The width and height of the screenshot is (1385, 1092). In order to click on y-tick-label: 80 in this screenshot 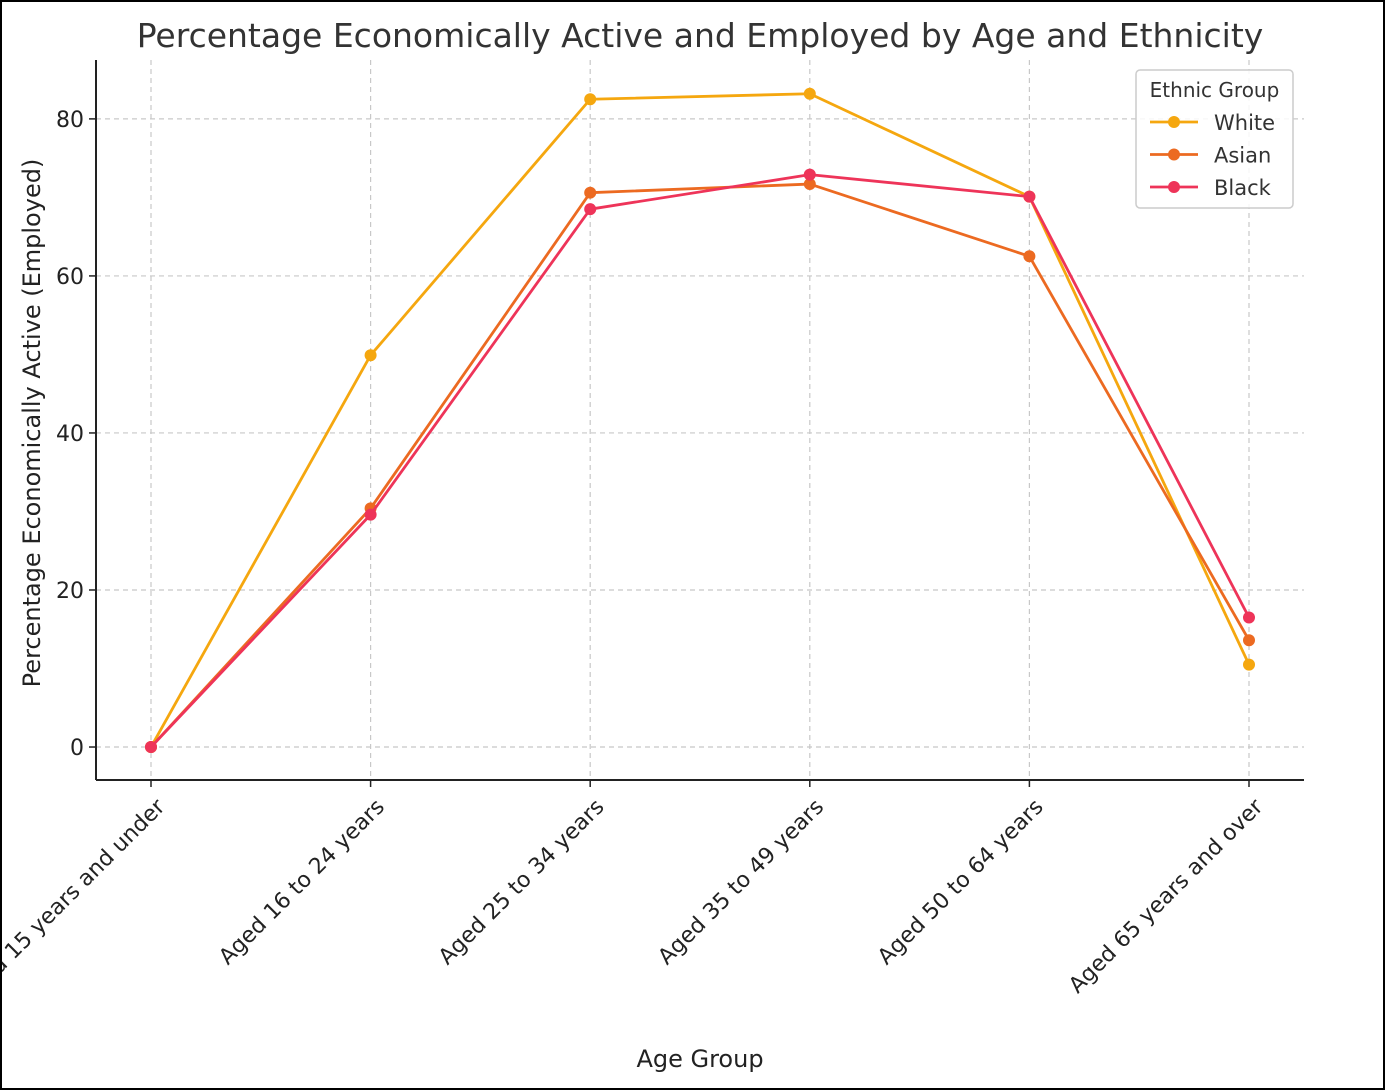, I will do `click(70, 120)`.